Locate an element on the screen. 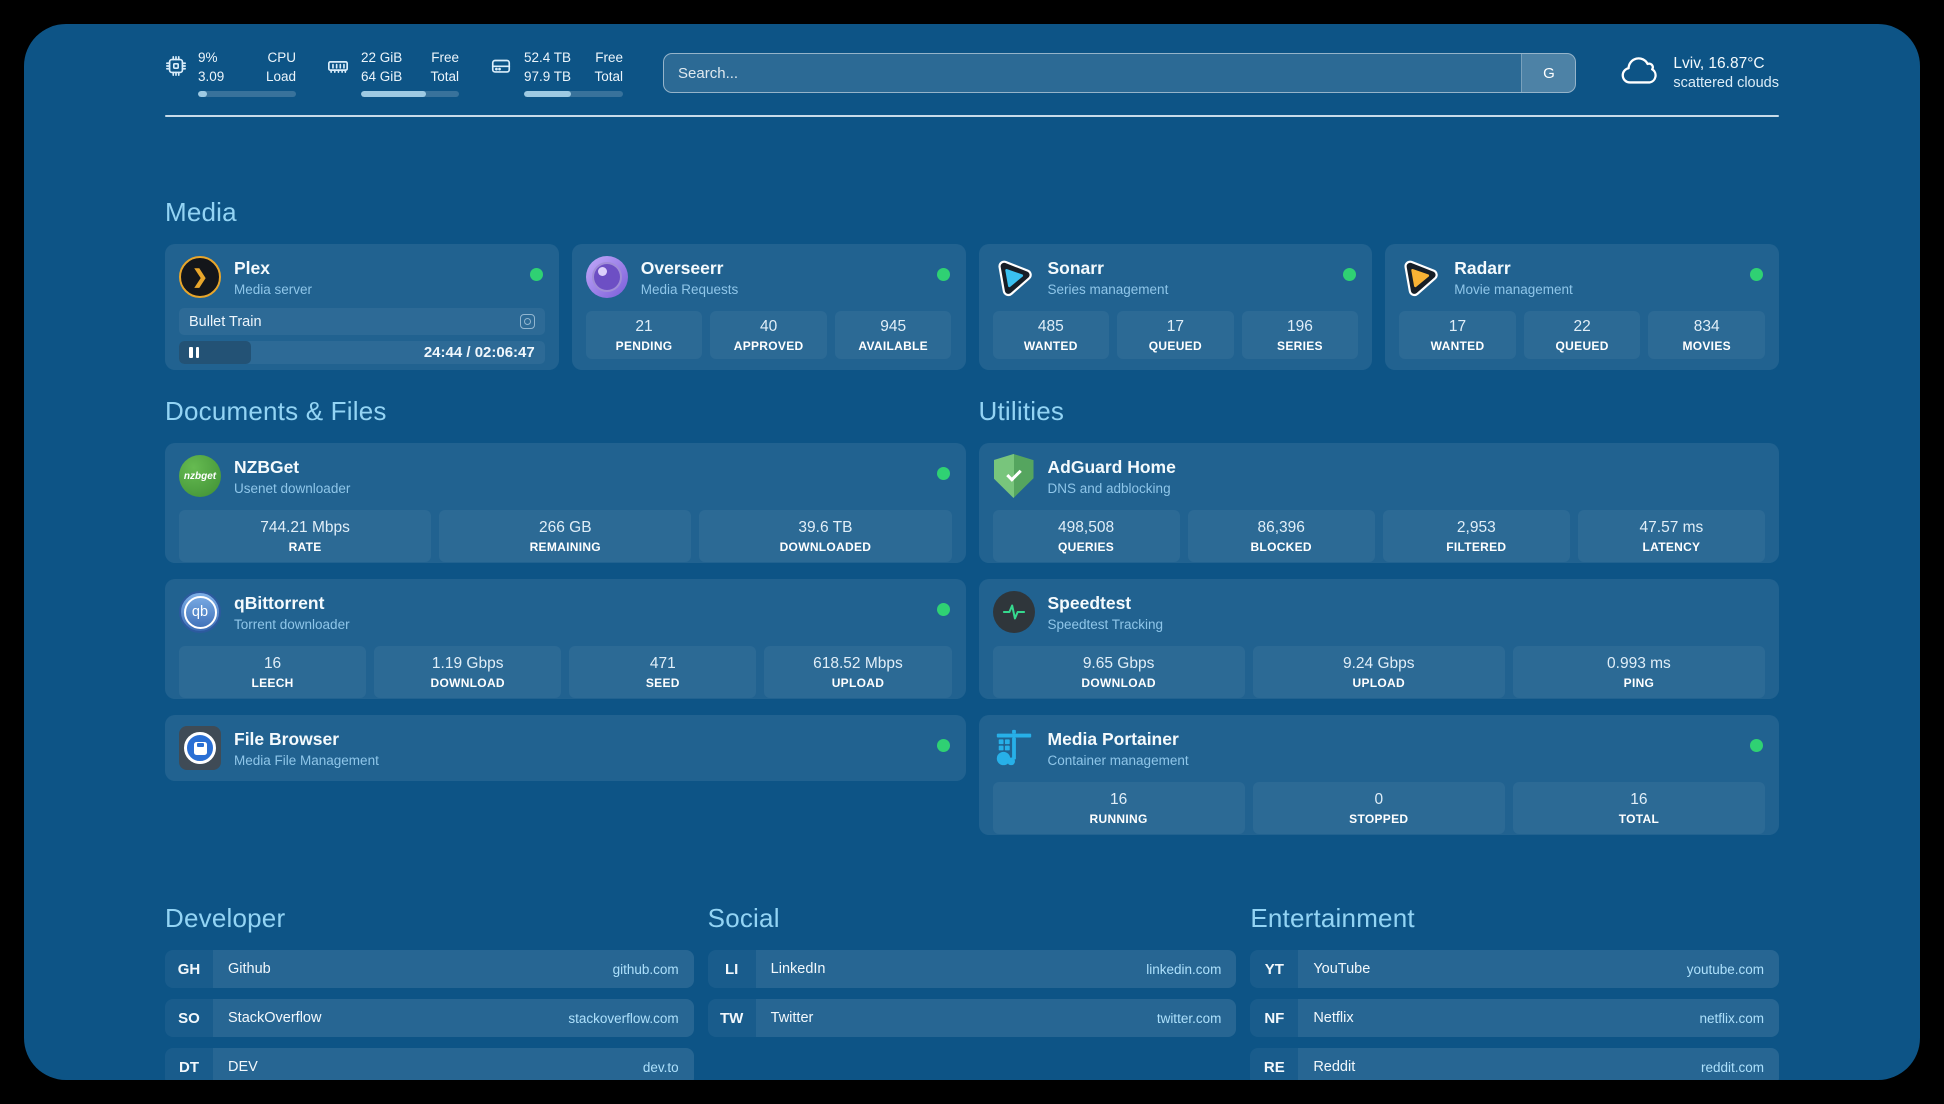 This screenshot has height=1104, width=1944. card-subtitle: DNS and adblocking is located at coordinates (1109, 488).